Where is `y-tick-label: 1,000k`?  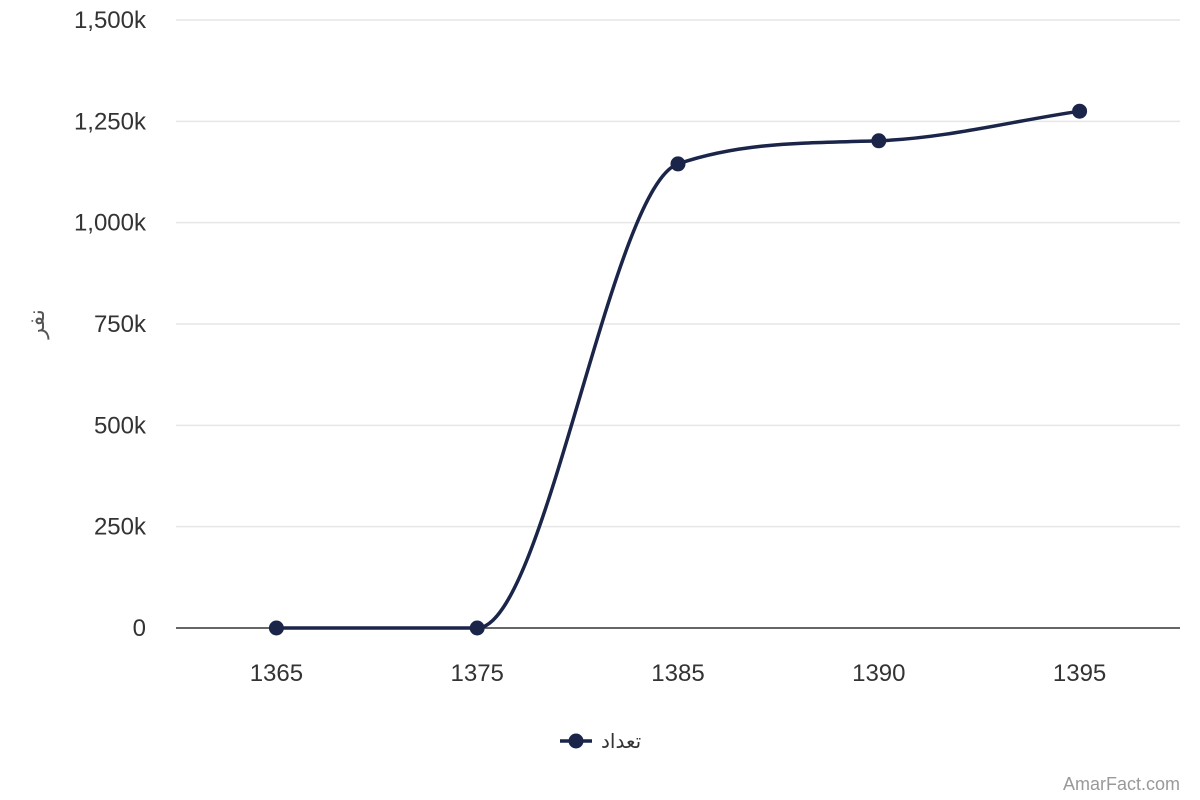
y-tick-label: 1,000k is located at coordinates (110, 223).